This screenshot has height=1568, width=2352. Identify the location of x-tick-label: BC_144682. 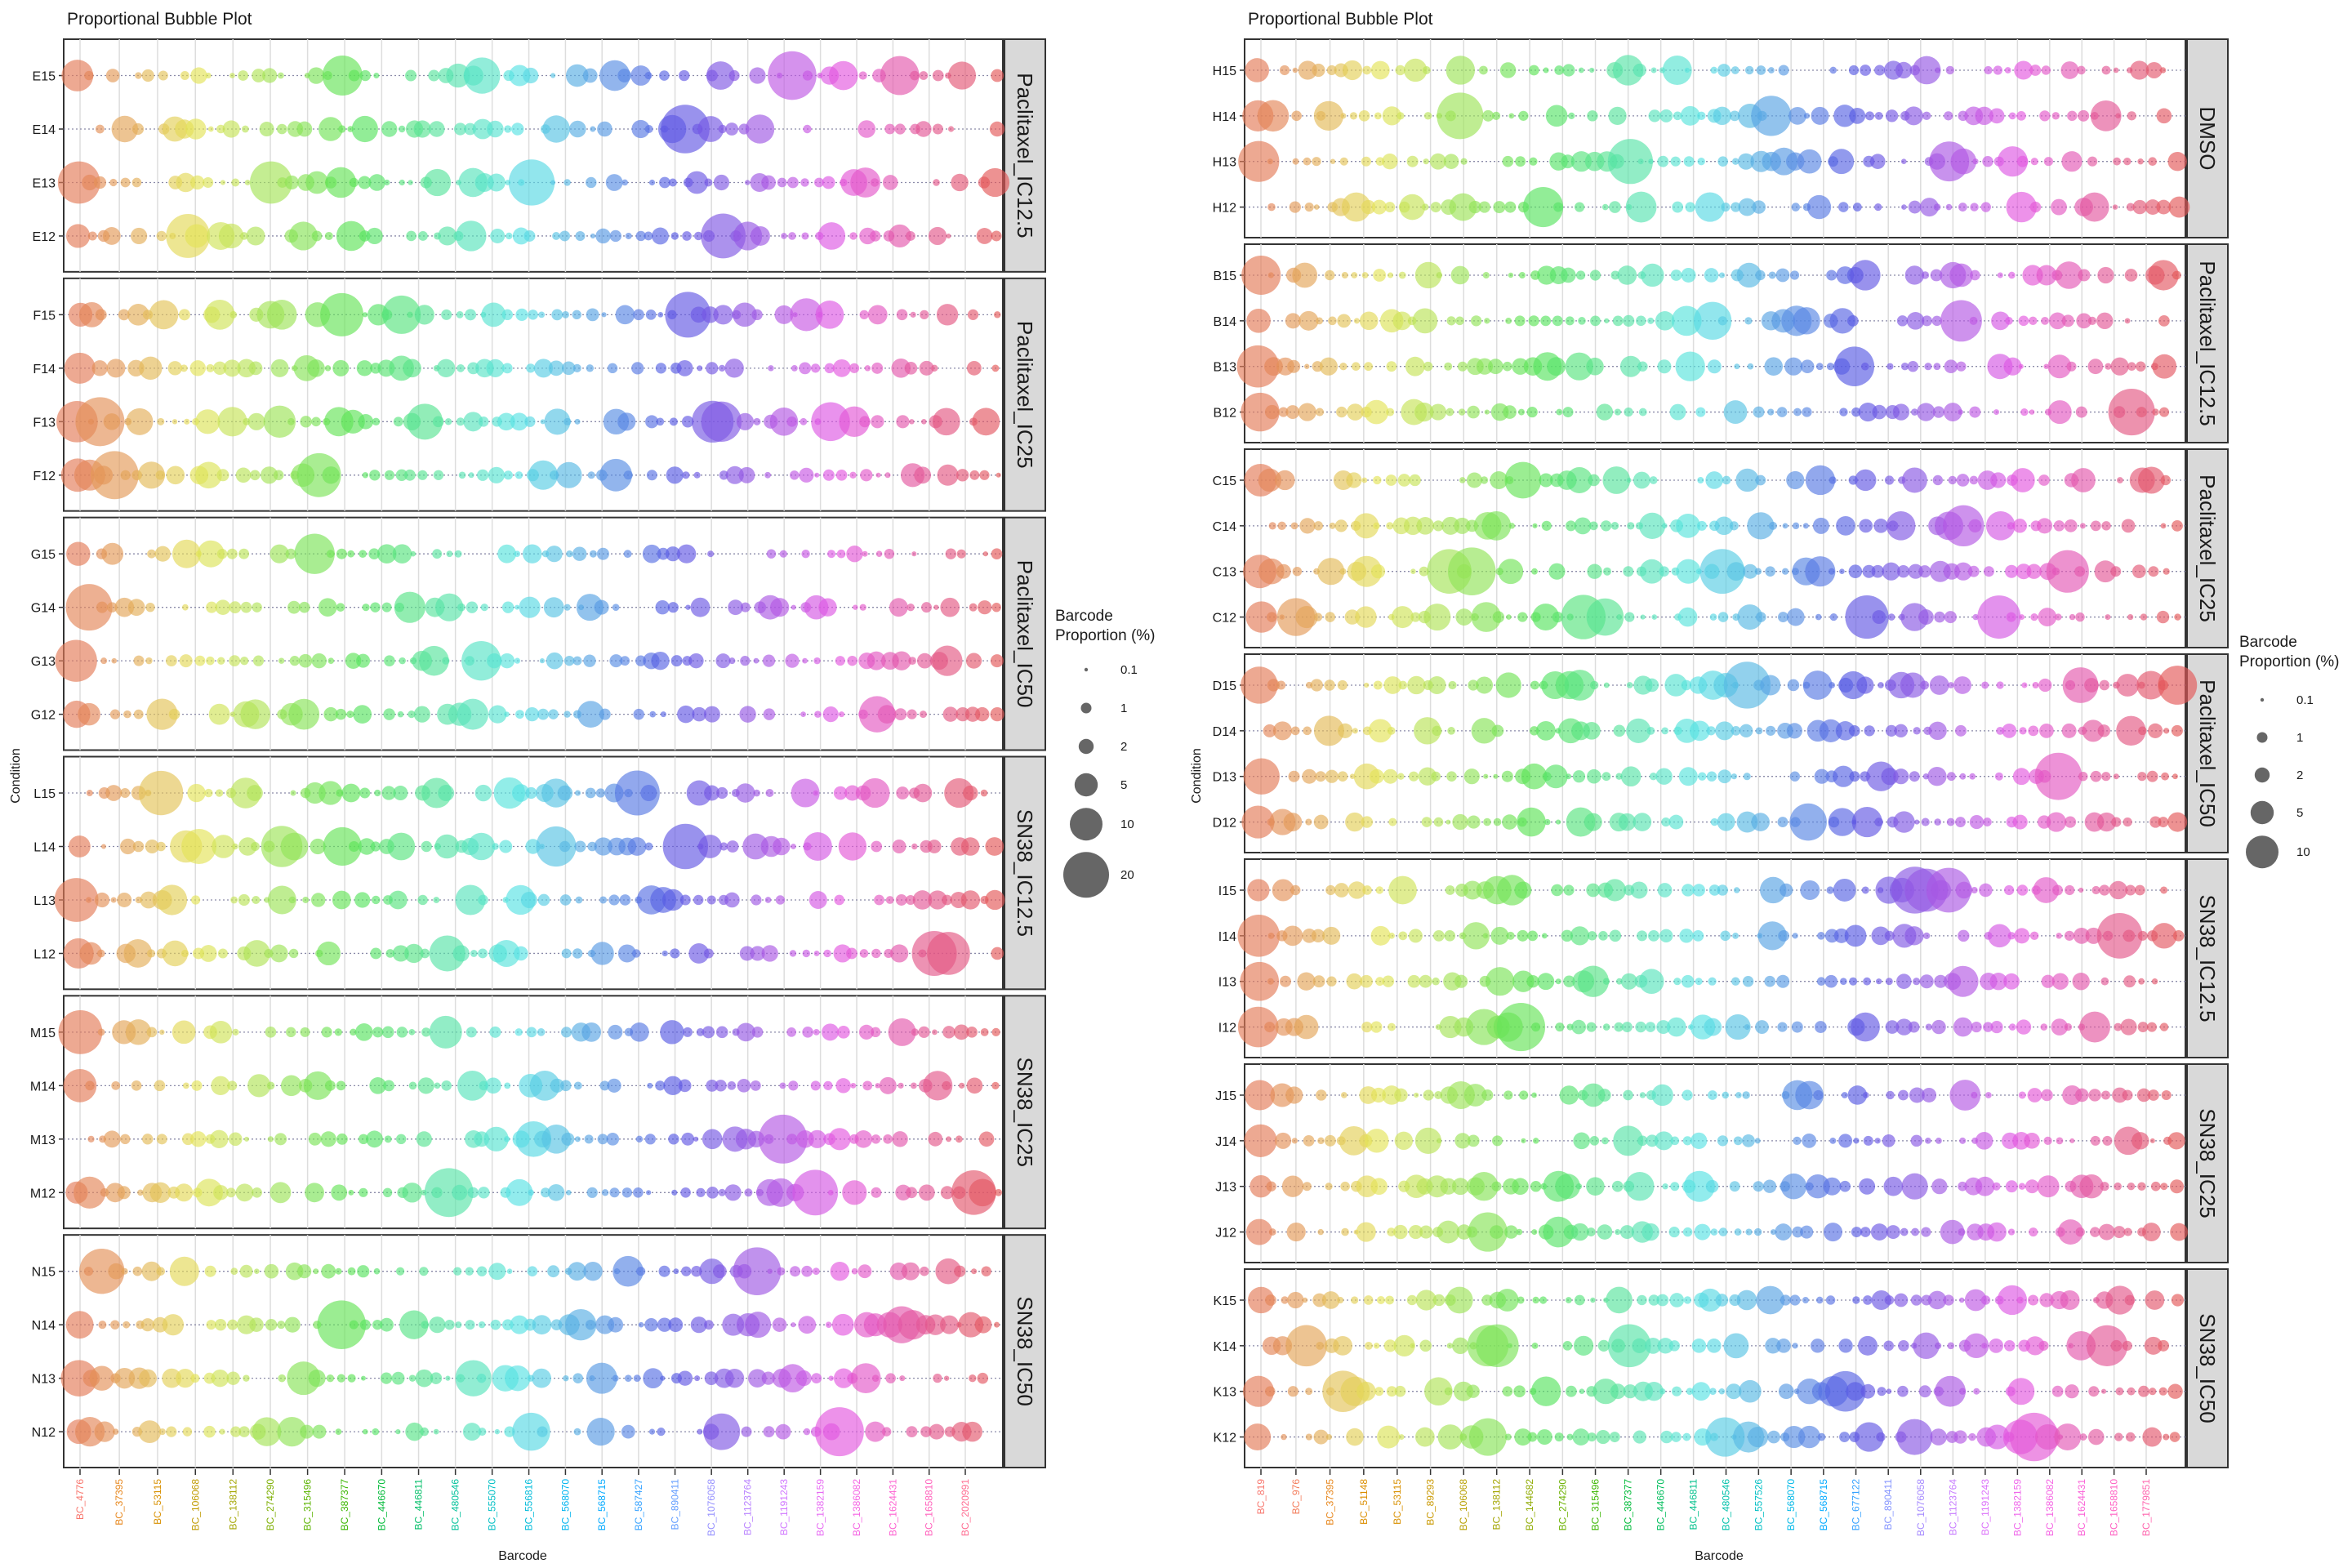
(1529, 1505).